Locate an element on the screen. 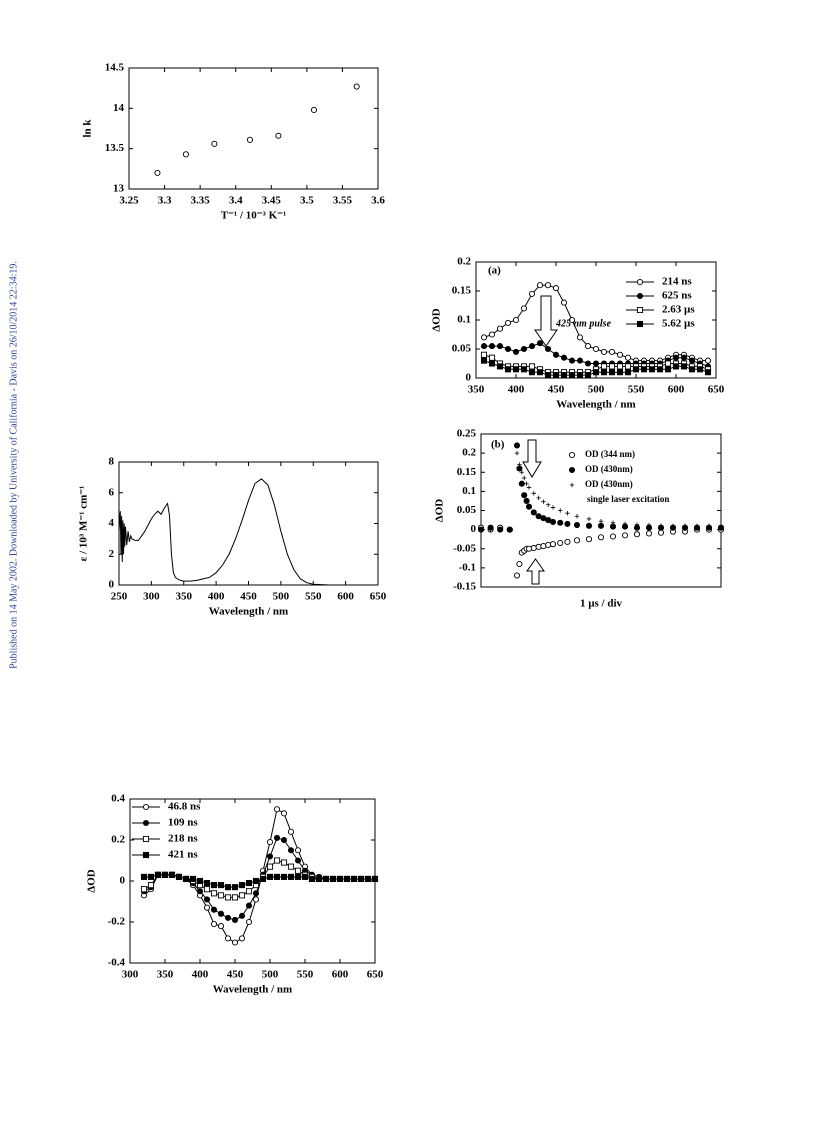 The height and width of the screenshot is (1145, 816). y-tick-label: 0.4 is located at coordinates (118, 799).